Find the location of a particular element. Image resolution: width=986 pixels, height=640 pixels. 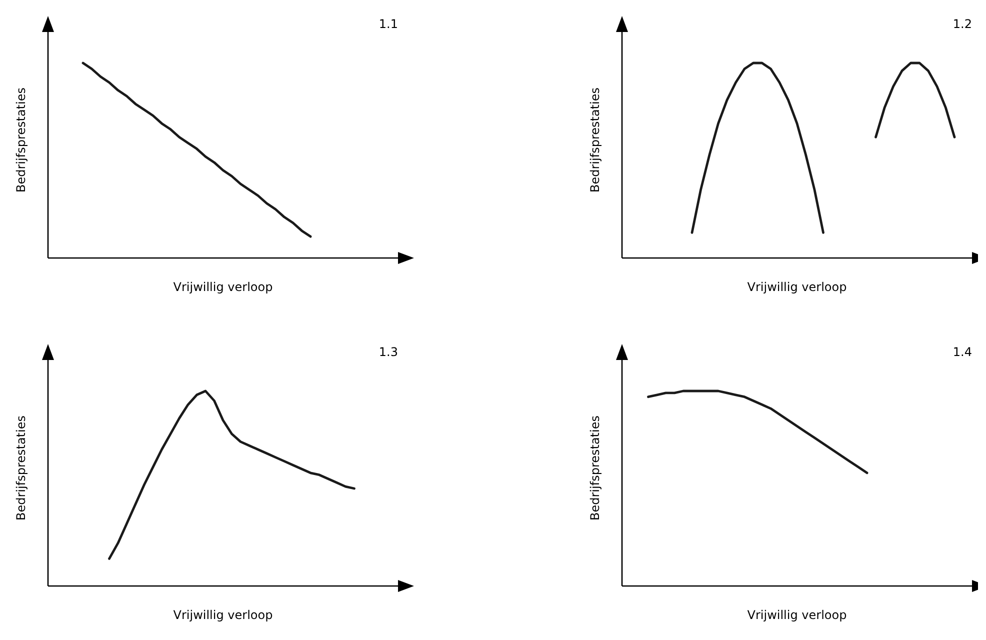

chart-title: 1.4 is located at coordinates (962, 352).